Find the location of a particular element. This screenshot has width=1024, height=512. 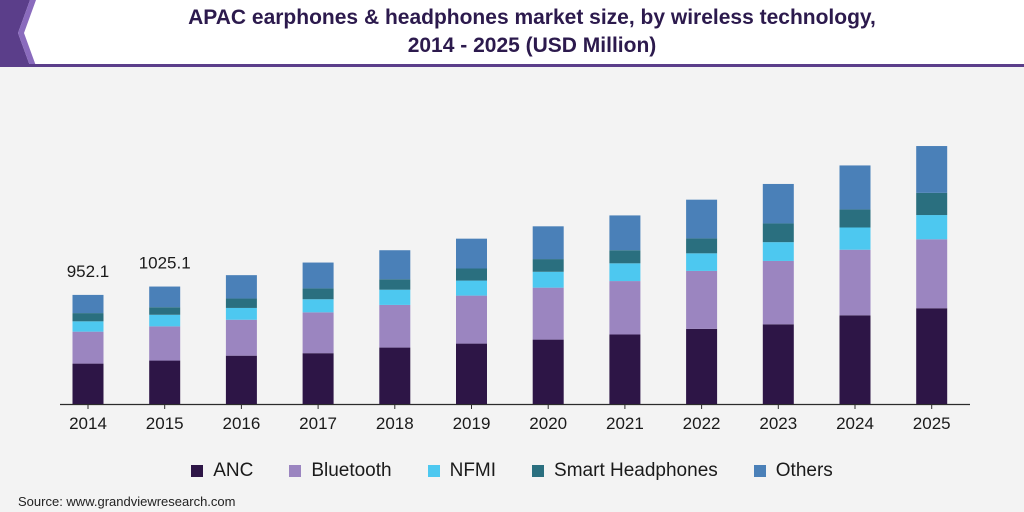

bar-others-2016 is located at coordinates (241, 287).